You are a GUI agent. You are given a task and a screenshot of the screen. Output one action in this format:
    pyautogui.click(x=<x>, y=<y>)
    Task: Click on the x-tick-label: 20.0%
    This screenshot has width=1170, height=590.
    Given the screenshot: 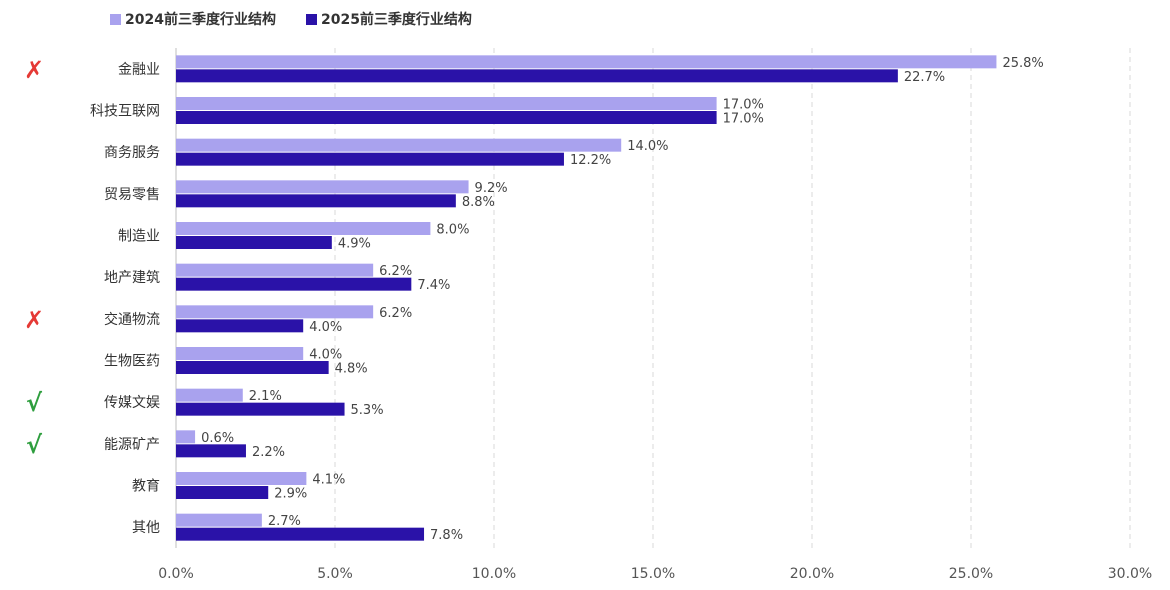 What is the action you would take?
    pyautogui.click(x=812, y=574)
    